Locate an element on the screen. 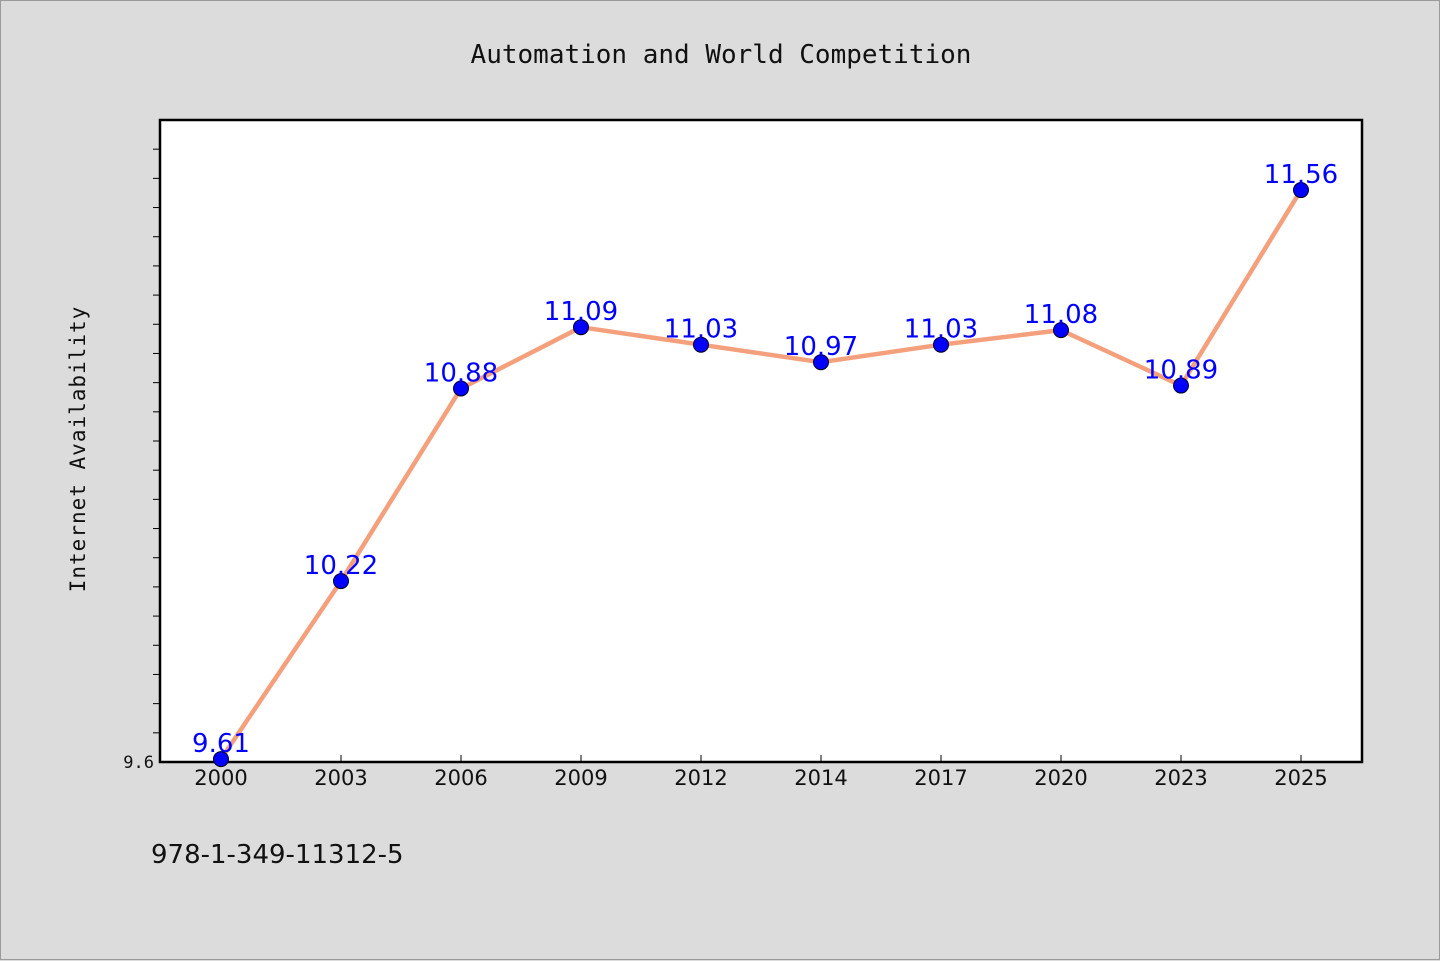 This screenshot has width=1440, height=961. data-label: 10.97 is located at coordinates (821, 347).